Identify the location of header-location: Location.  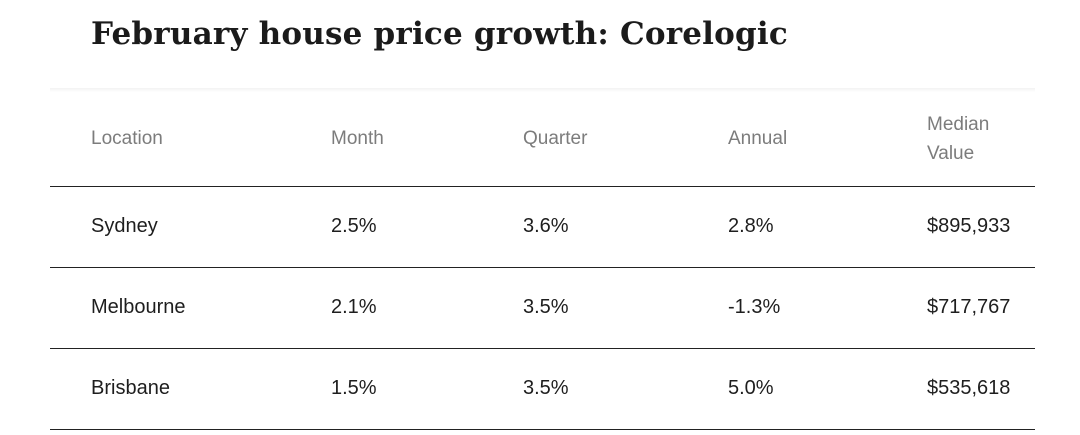
(127, 139).